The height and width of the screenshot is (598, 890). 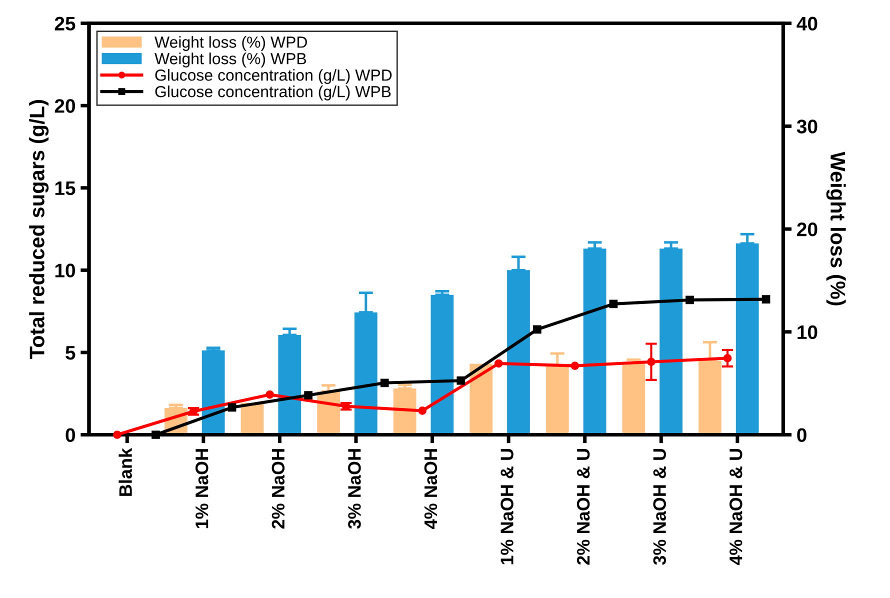 What do you see at coordinates (807, 127) in the screenshot?
I see `y2-tick-label: 30` at bounding box center [807, 127].